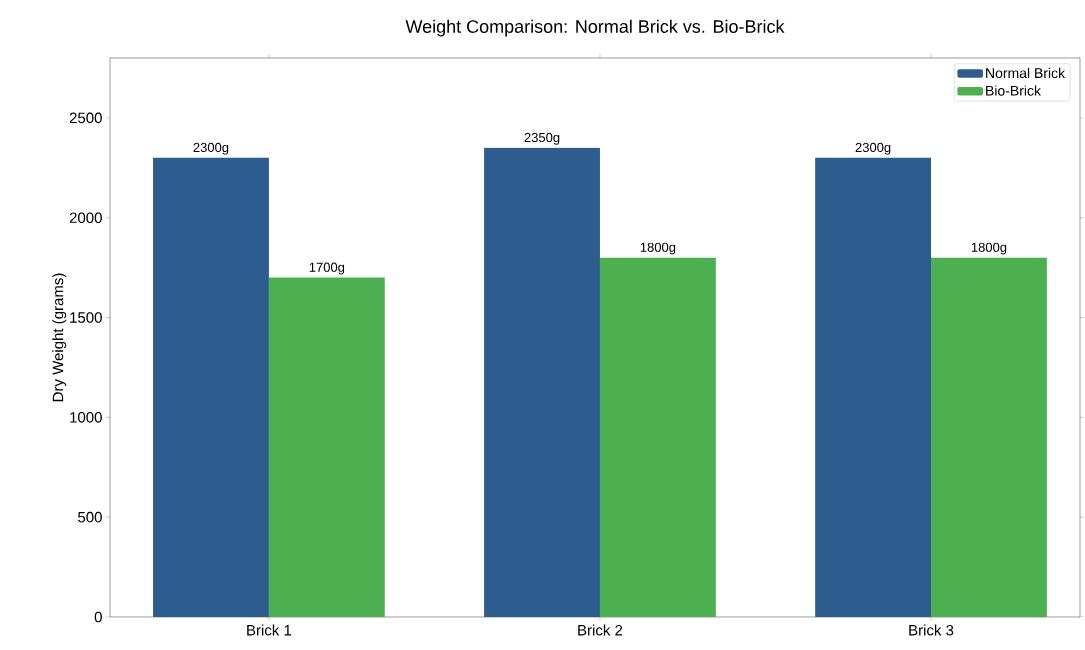 The height and width of the screenshot is (650, 1085). I want to click on y-tick-label: 1000, so click(86, 417).